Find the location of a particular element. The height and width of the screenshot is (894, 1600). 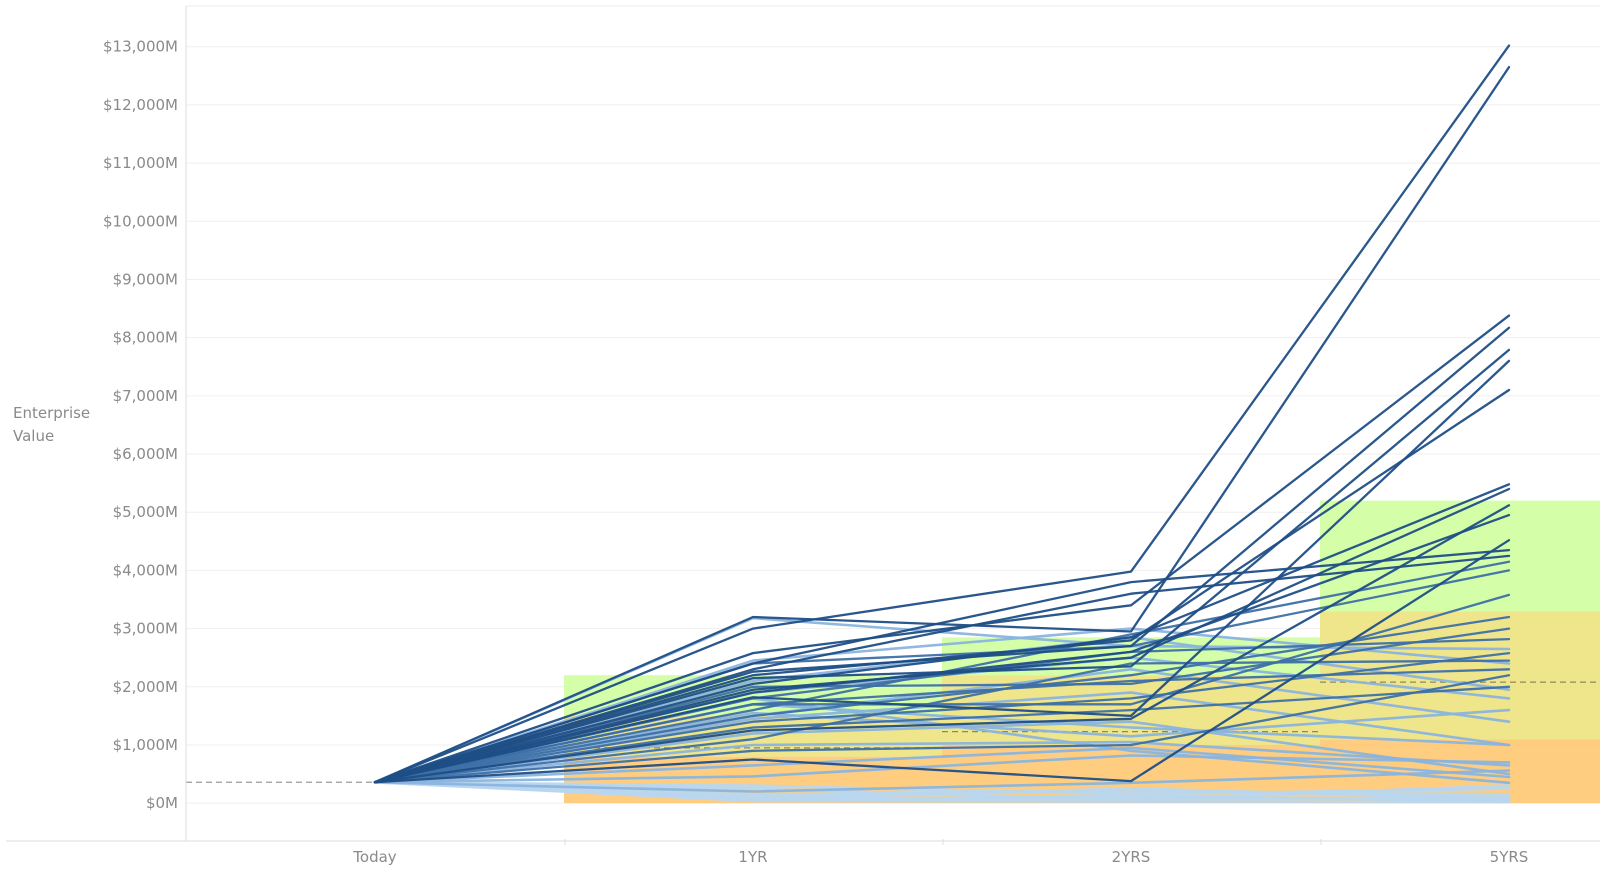

x-tick-label-1yr: 1YR is located at coordinates (752, 857).